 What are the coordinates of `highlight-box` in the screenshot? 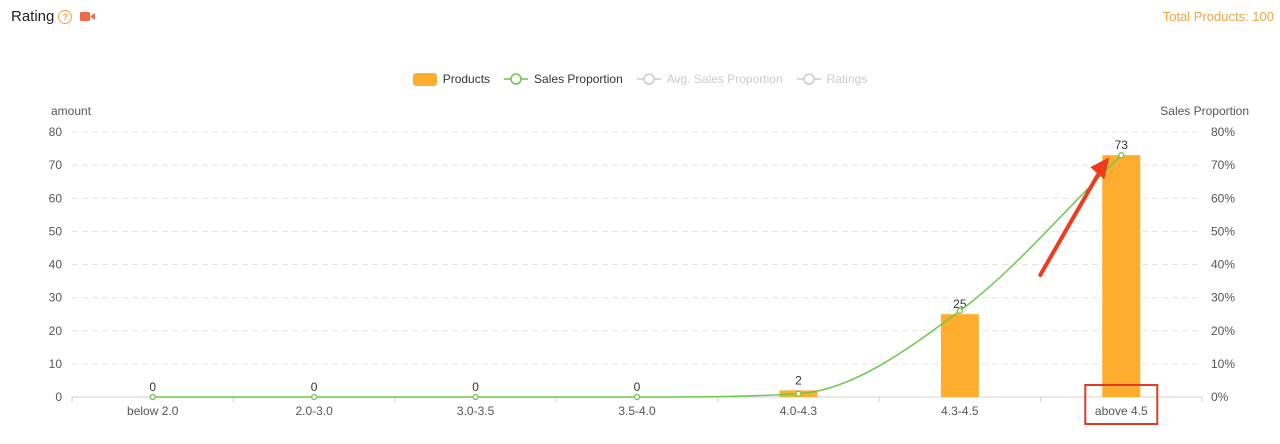 It's located at (1121, 404).